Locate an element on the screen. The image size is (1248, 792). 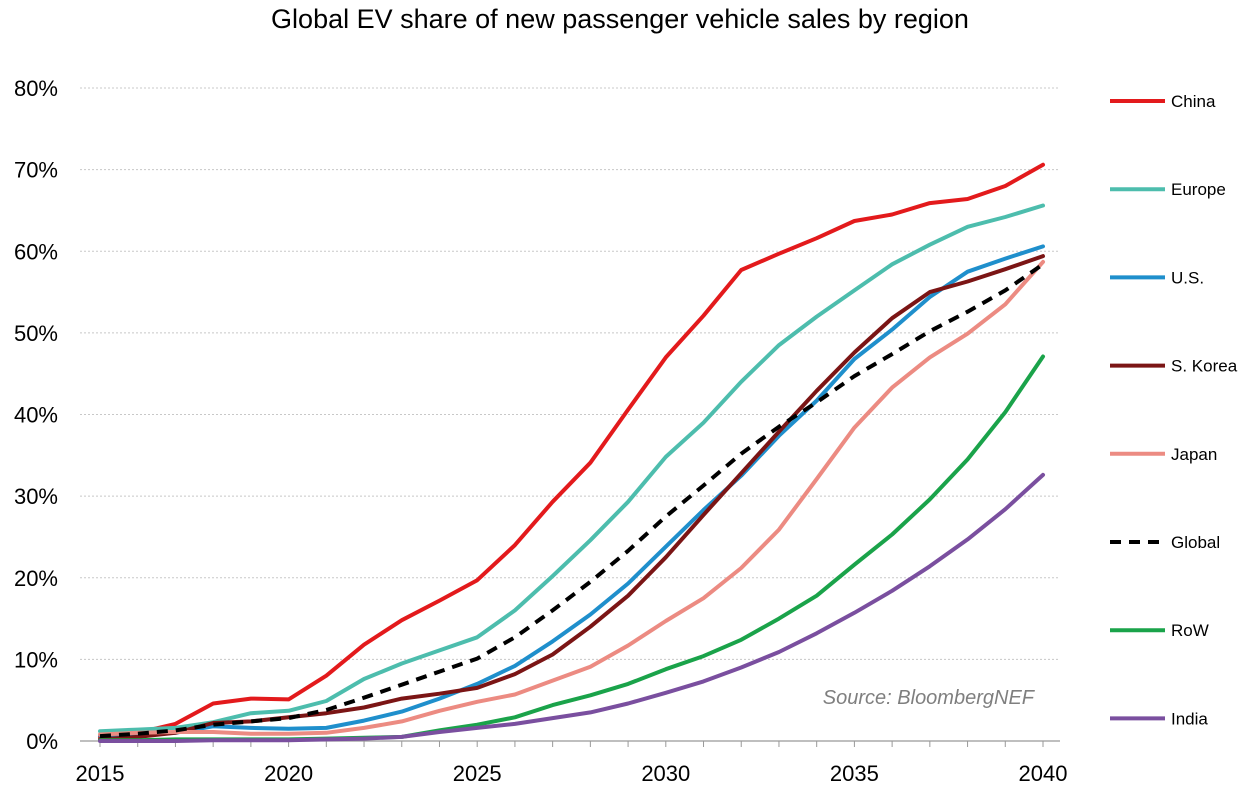
legend-label-row: RoW is located at coordinates (1190, 630).